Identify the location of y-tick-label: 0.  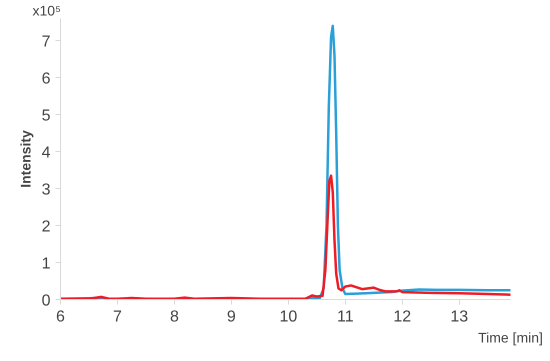
(46, 301).